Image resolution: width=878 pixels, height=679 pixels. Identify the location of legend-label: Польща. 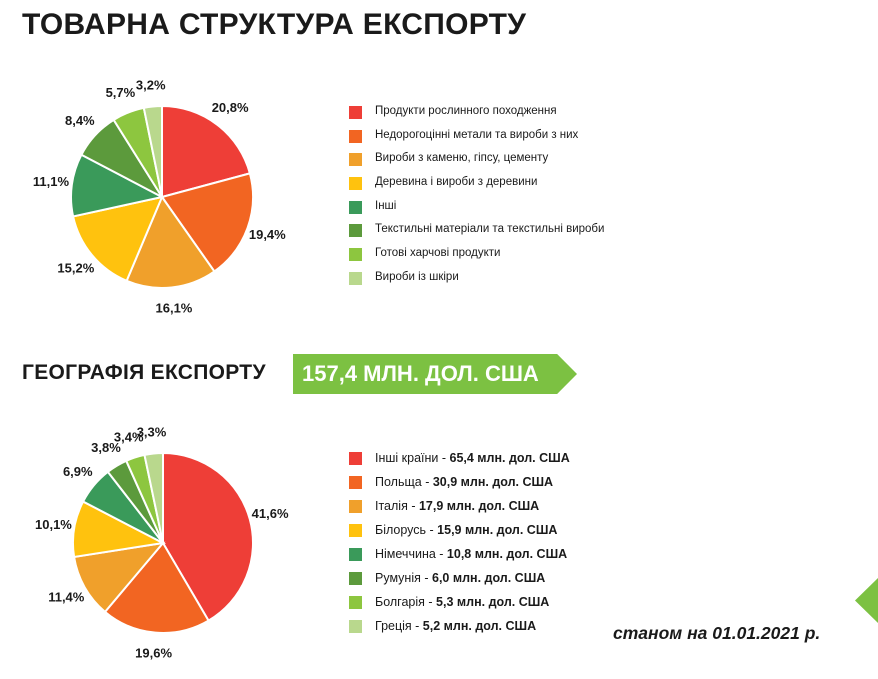
(398, 482).